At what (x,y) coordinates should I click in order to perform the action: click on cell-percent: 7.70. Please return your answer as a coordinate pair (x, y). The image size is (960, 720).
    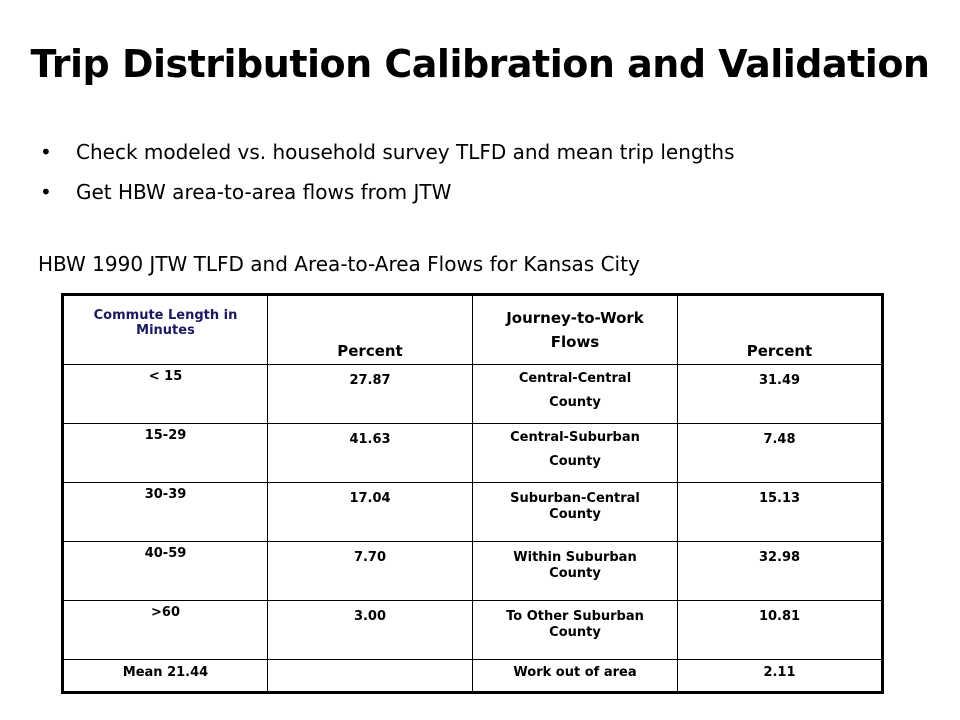
    Looking at the image, I should click on (370, 571).